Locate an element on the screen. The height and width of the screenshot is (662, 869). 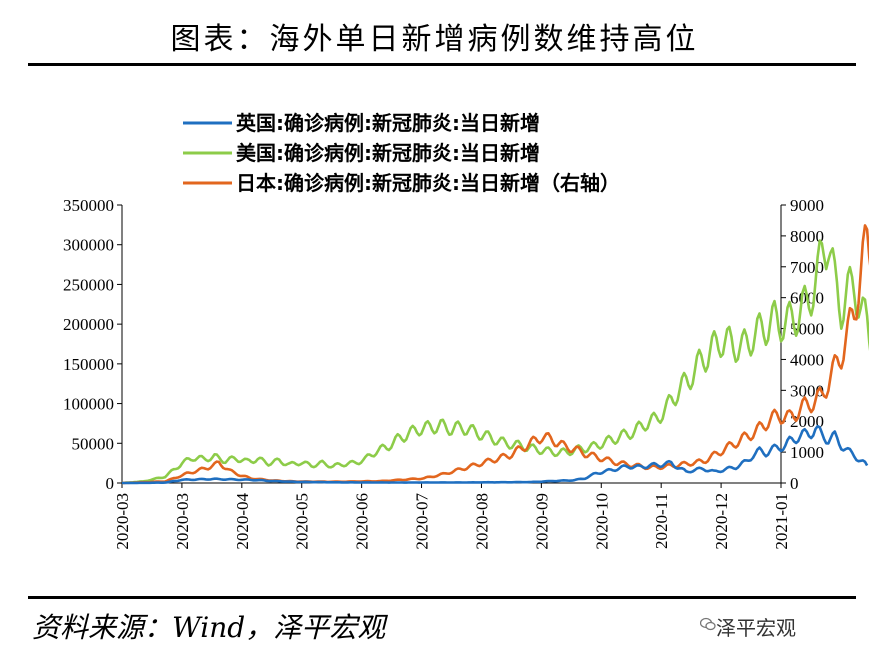
x-tick-label: 2020-04 is located at coordinates (242, 521).